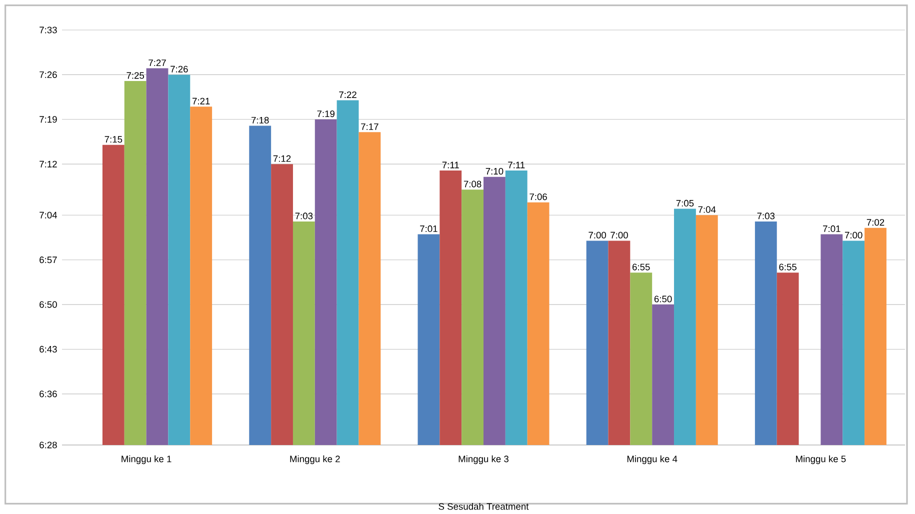 This screenshot has width=915, height=514. Describe the element at coordinates (48, 349) in the screenshot. I see `y-tick-label: 6:43` at that location.